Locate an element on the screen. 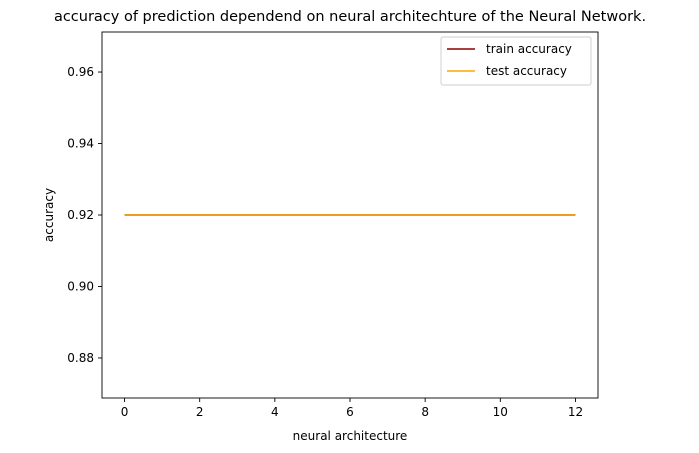 The height and width of the screenshot is (453, 699). x-tick-label: 2 is located at coordinates (200, 412).